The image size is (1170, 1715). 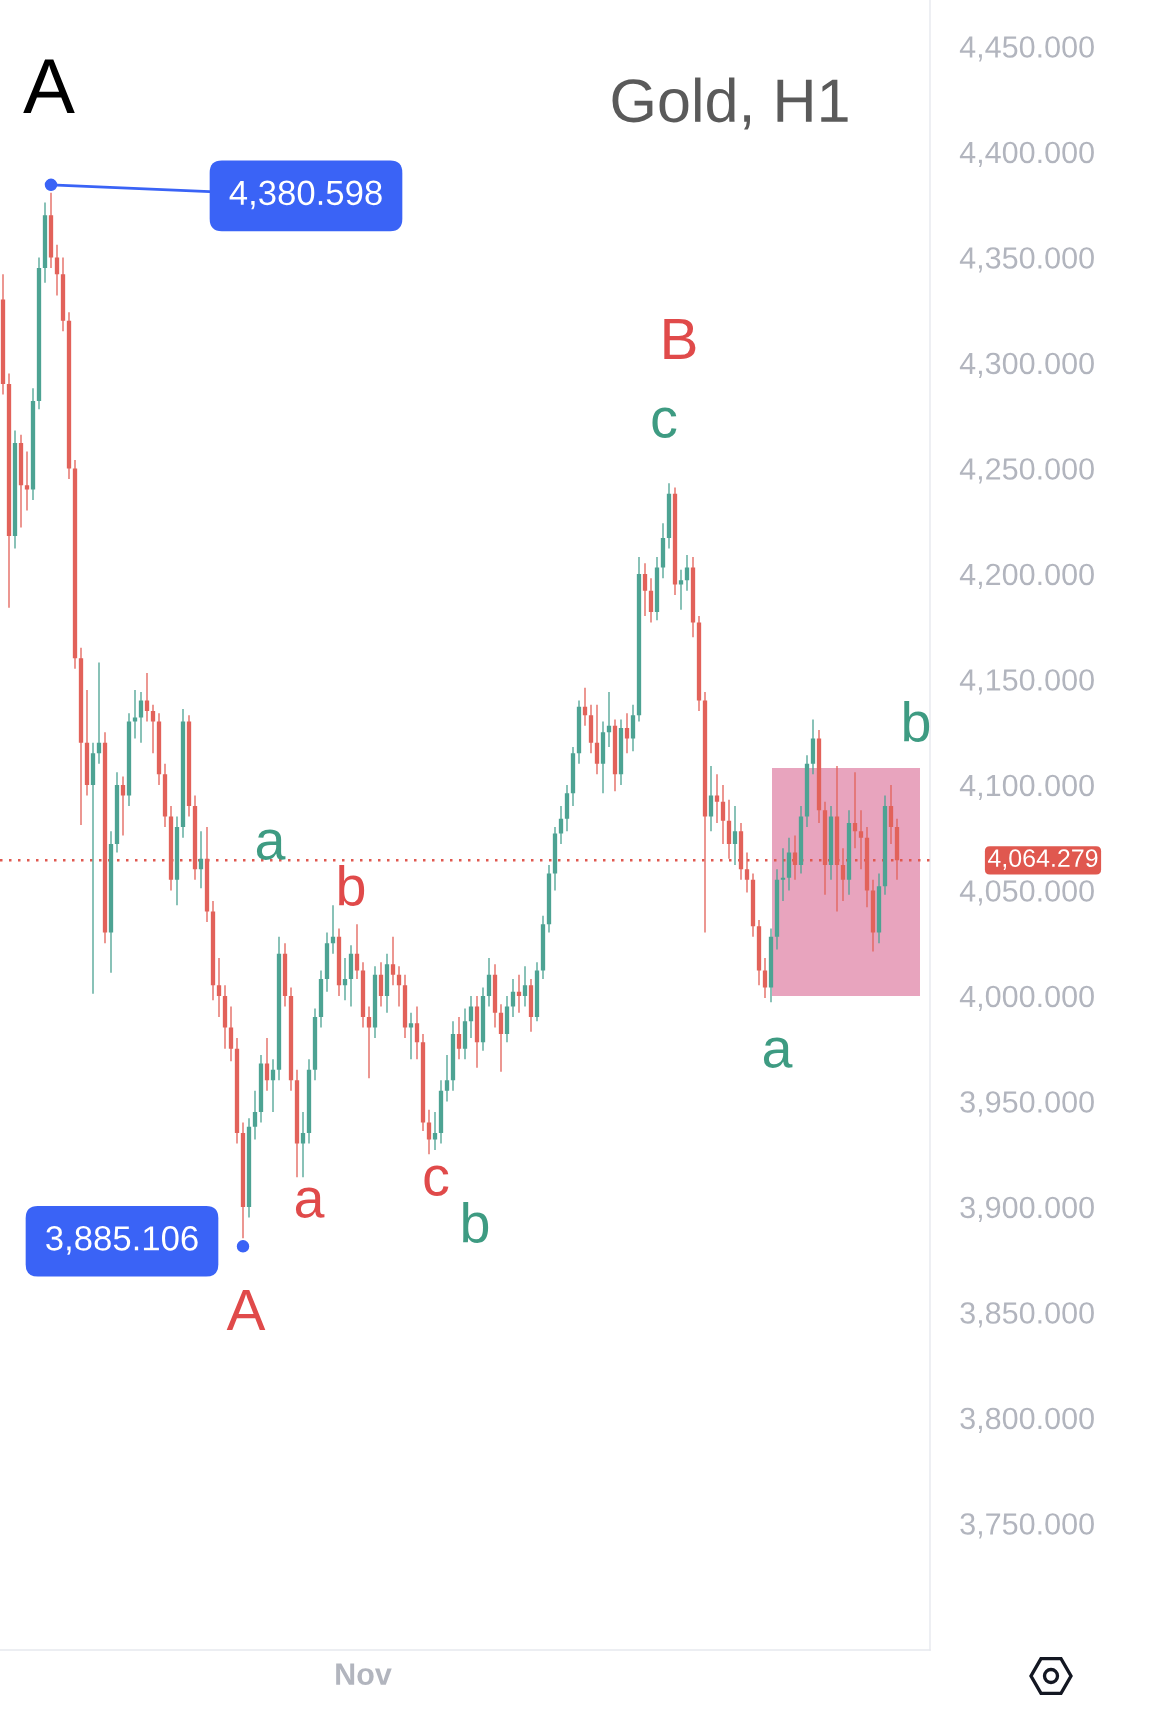 I want to click on y-tick-label: 4,000.000, so click(x=1026, y=998).